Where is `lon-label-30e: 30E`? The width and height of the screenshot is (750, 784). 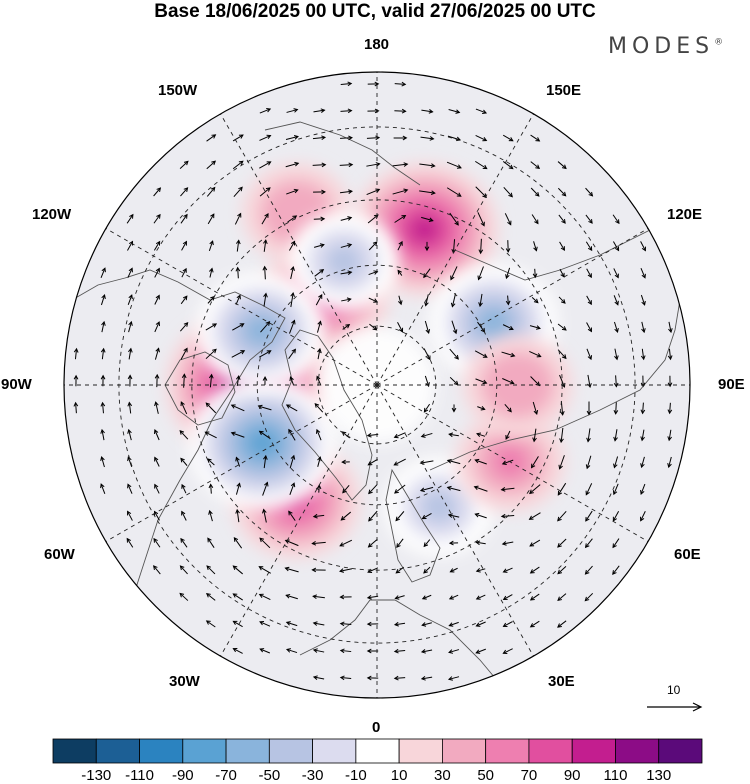
lon-label-30e: 30E is located at coordinates (561, 681).